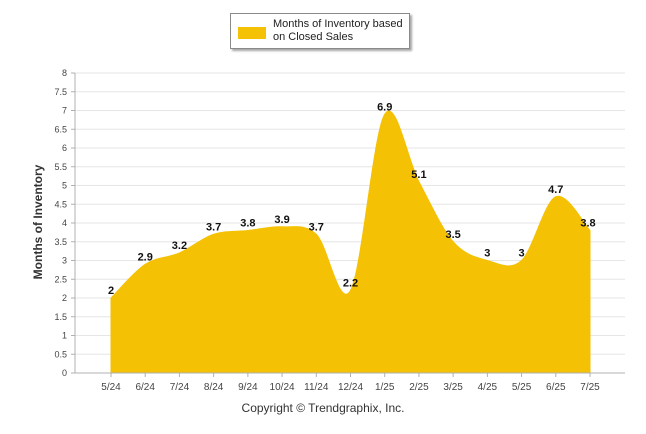  What do you see at coordinates (555, 190) in the screenshot?
I see `data-label: 4.7` at bounding box center [555, 190].